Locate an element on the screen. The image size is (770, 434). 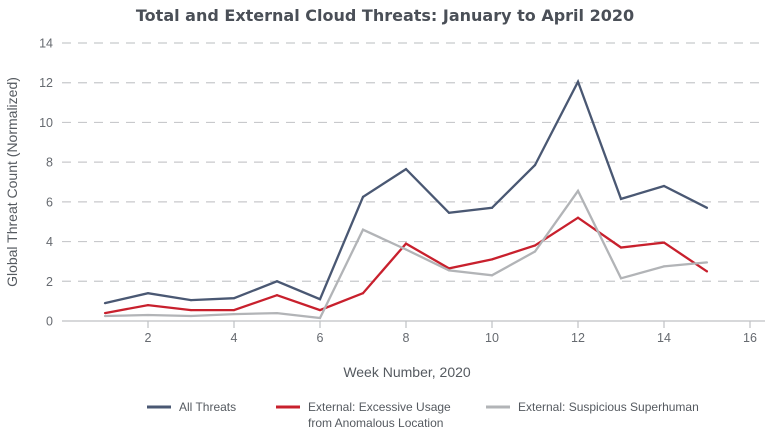
x-tick-label: 12 is located at coordinates (578, 338).